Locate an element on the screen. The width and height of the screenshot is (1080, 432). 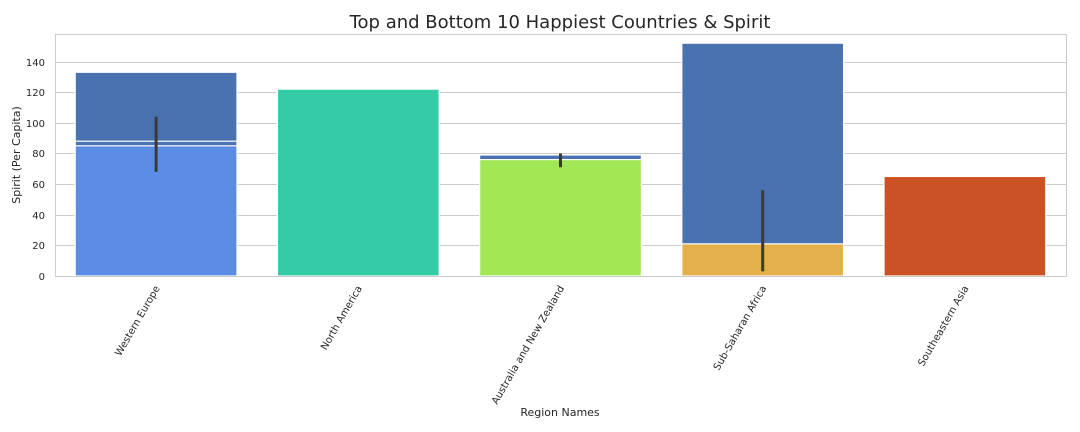
y-tick-label: 140 is located at coordinates (35, 63).